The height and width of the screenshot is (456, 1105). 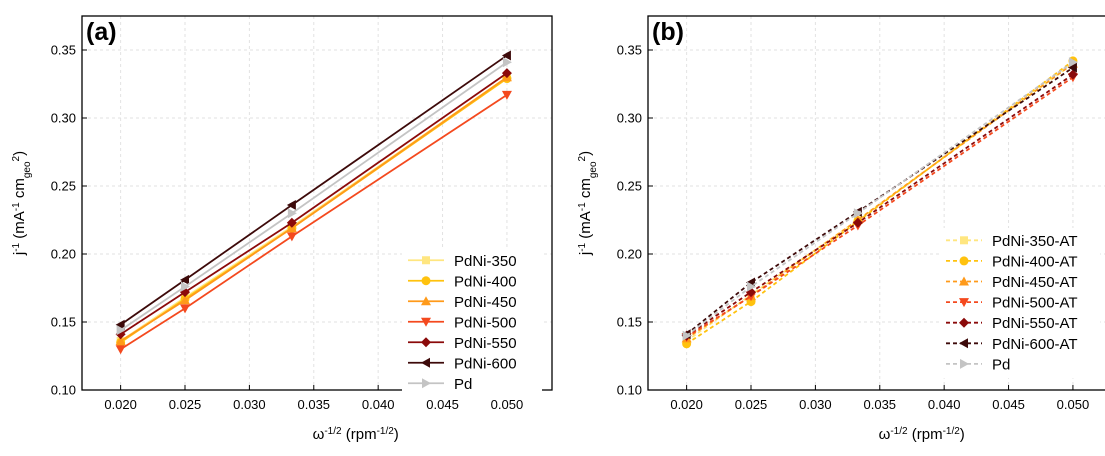 What do you see at coordinates (1035, 282) in the screenshot?
I see `legend-label: PdNi-450-AT` at bounding box center [1035, 282].